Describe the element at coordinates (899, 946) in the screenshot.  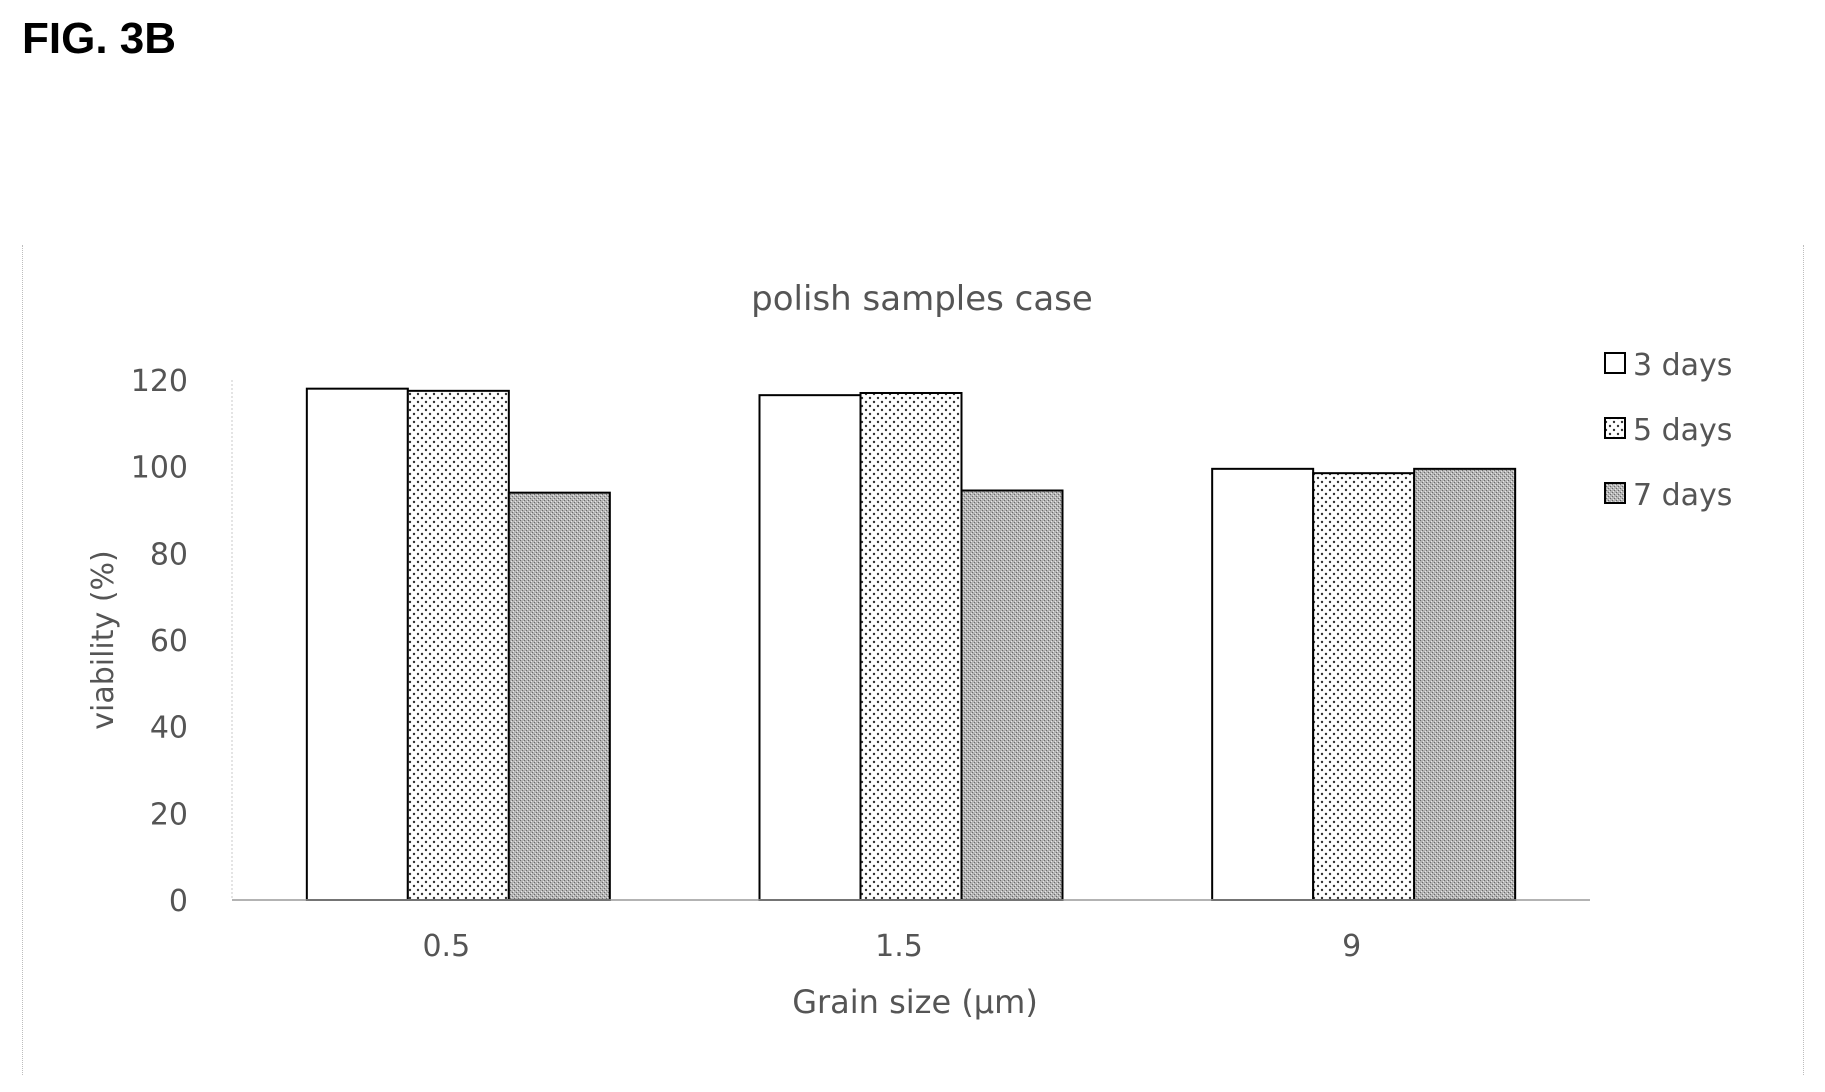
I see `x-tick-label: 1.5` at that location.